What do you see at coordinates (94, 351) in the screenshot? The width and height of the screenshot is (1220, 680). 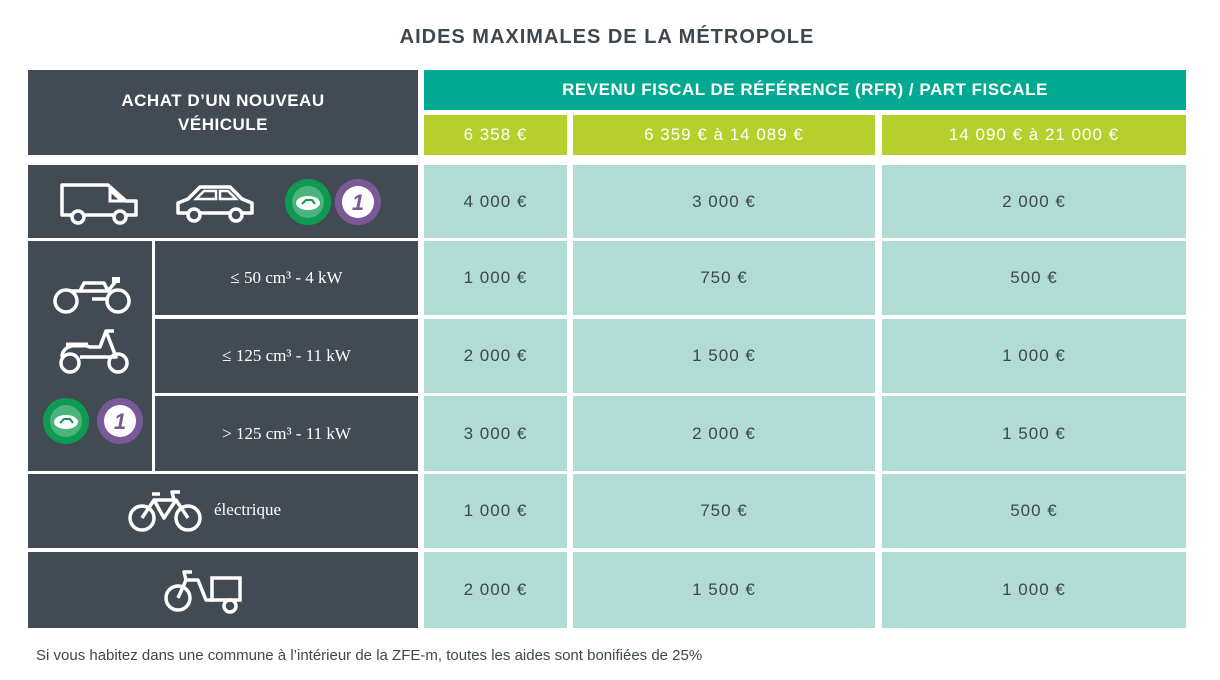 I see `scooter-icon` at bounding box center [94, 351].